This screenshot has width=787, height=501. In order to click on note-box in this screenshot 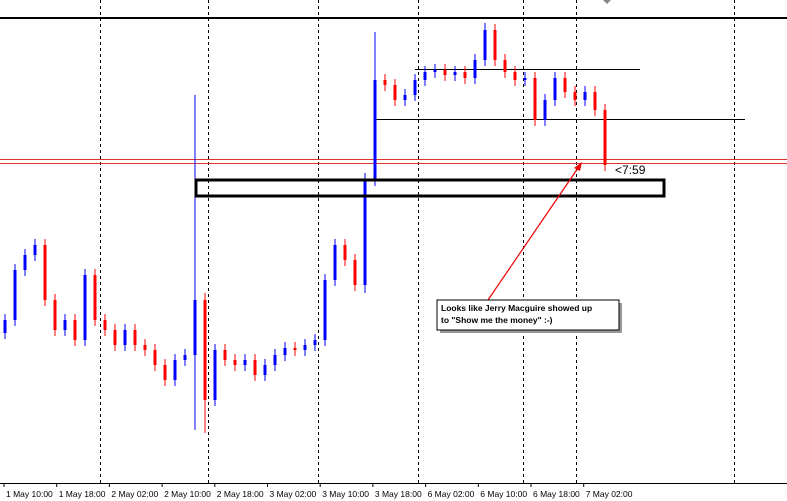, I will do `click(528, 315)`.